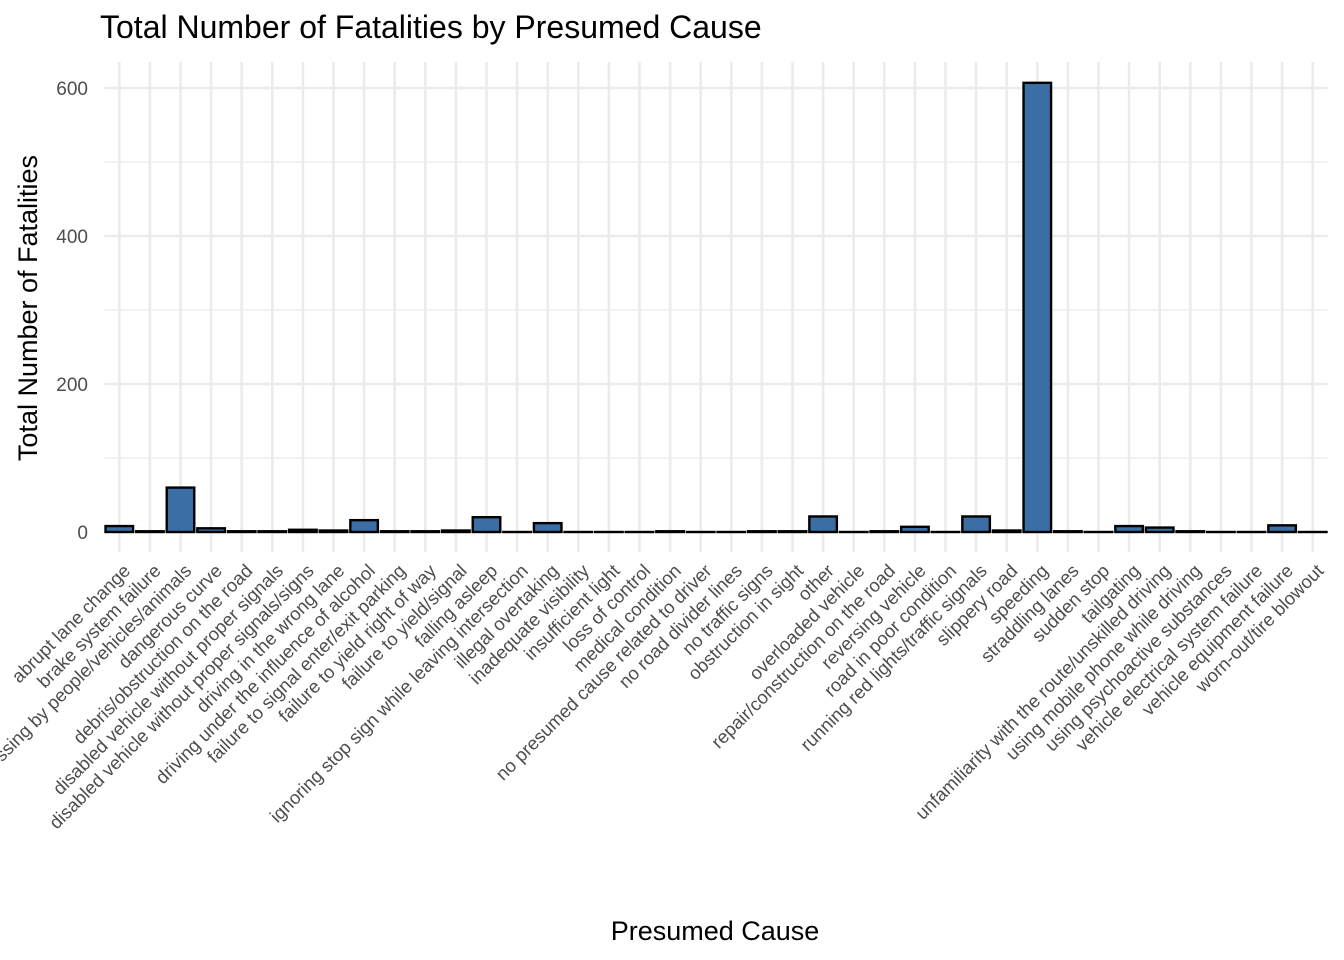 This screenshot has width=1344, height=960. What do you see at coordinates (72, 237) in the screenshot?
I see `y-tick-label: 400` at bounding box center [72, 237].